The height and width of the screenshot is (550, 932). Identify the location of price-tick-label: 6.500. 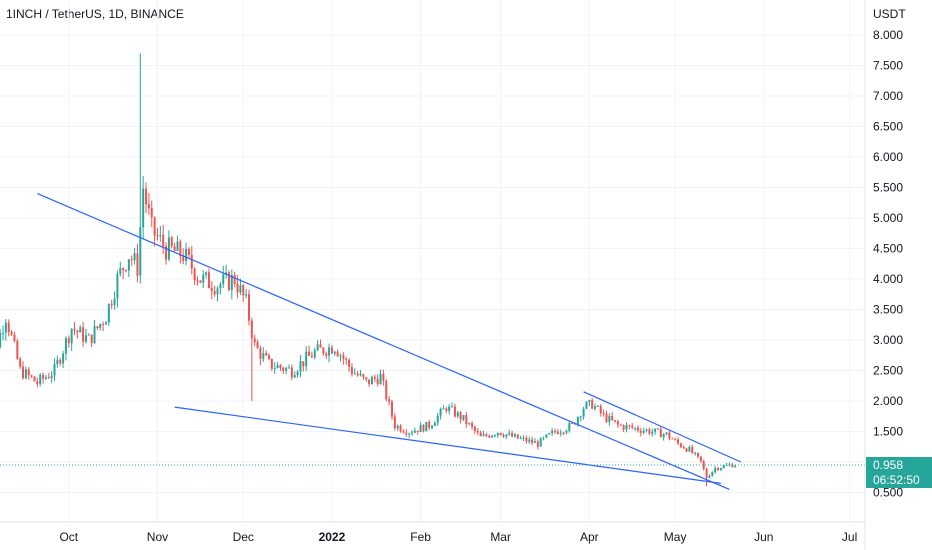
(888, 127).